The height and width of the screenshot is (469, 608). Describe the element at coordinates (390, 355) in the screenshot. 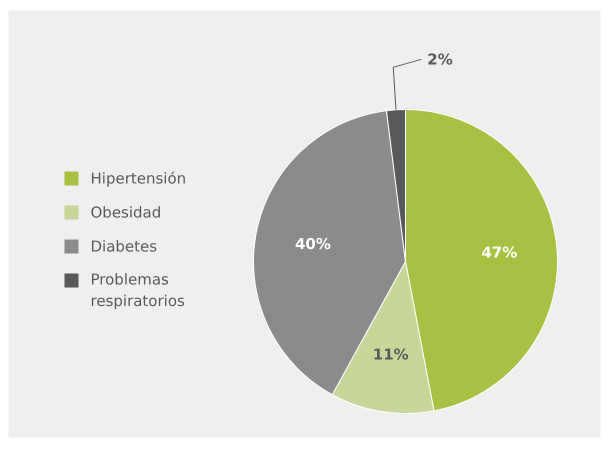

I see `data-label: 11%` at that location.